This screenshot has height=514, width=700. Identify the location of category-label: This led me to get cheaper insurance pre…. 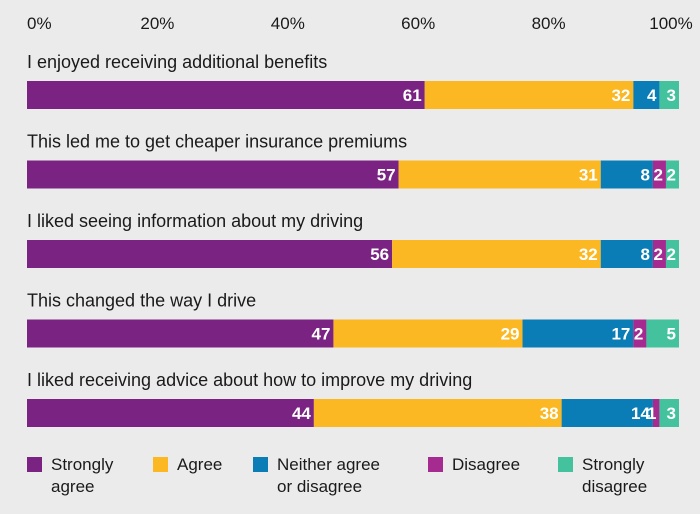
(217, 142).